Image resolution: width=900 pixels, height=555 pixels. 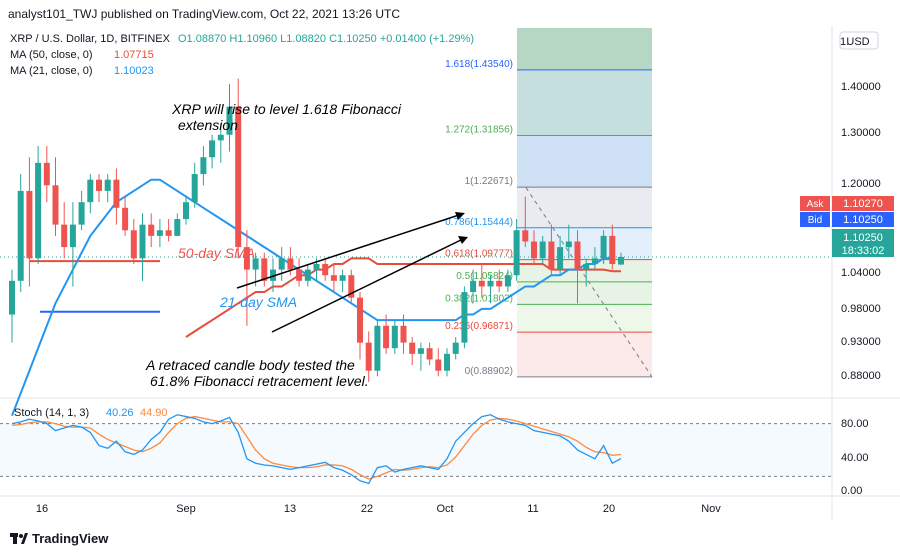 What do you see at coordinates (479, 130) in the screenshot?
I see `fib-level-label: 1.272(1.31856)` at bounding box center [479, 130].